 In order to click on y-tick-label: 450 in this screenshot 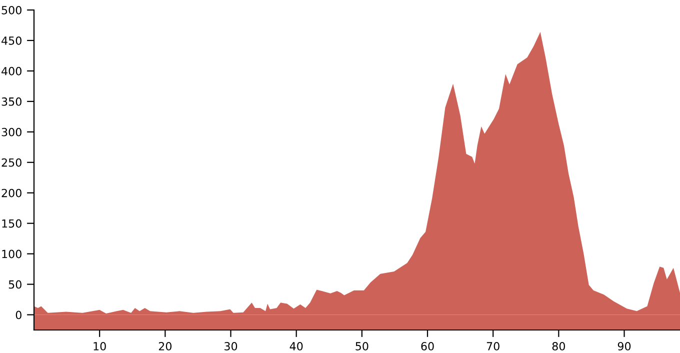, I will do `click(12, 40)`.